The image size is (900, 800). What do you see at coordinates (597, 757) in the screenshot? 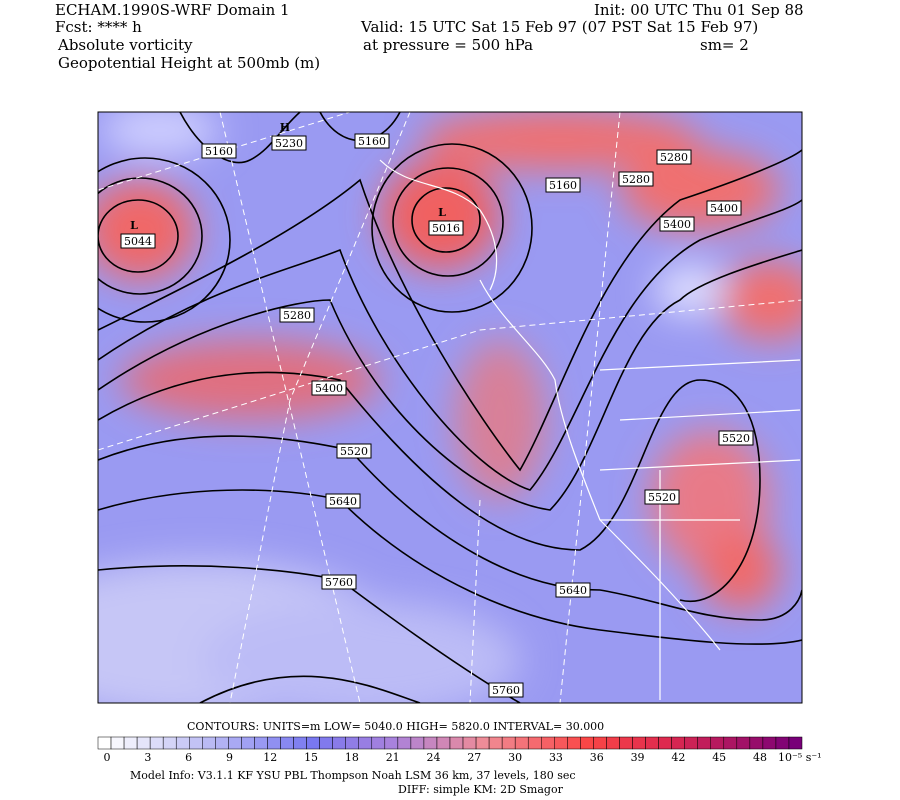
I see `colorbar-tick: 36` at bounding box center [597, 757].